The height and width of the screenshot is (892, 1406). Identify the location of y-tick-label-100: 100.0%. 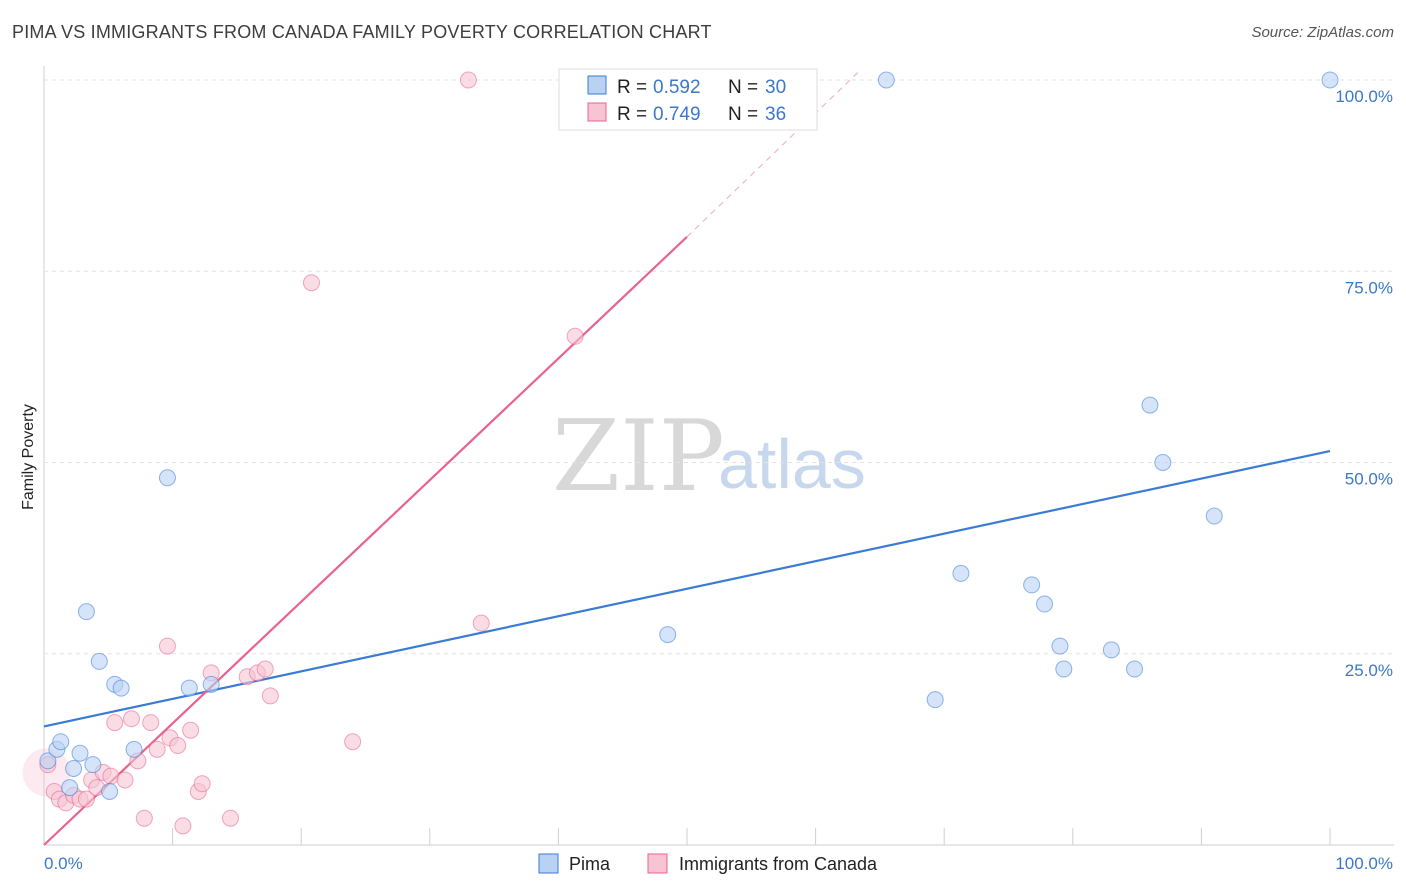
(1364, 96).